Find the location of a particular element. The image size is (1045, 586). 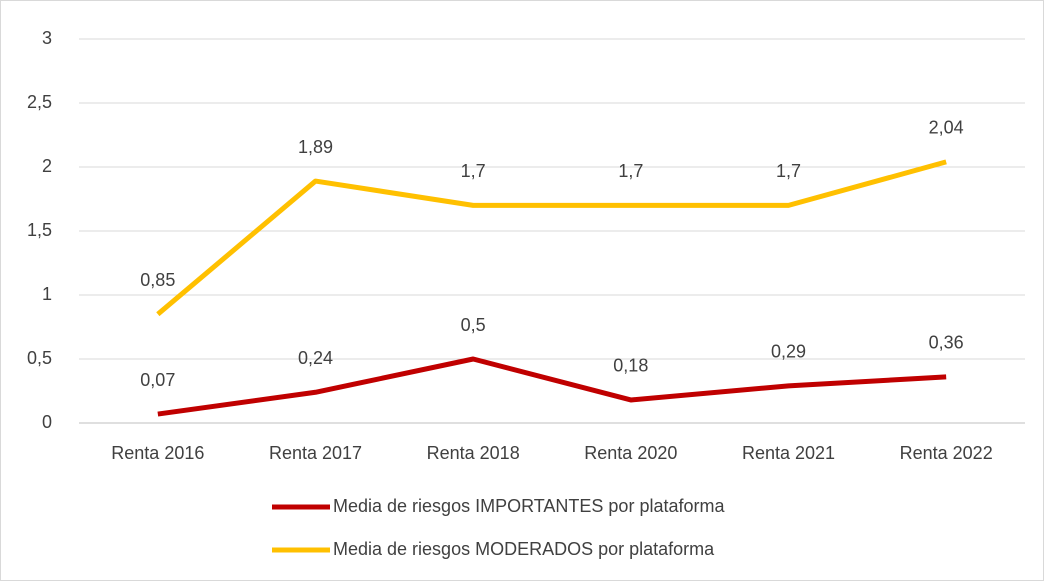

data-label: 0,85 is located at coordinates (157, 280).